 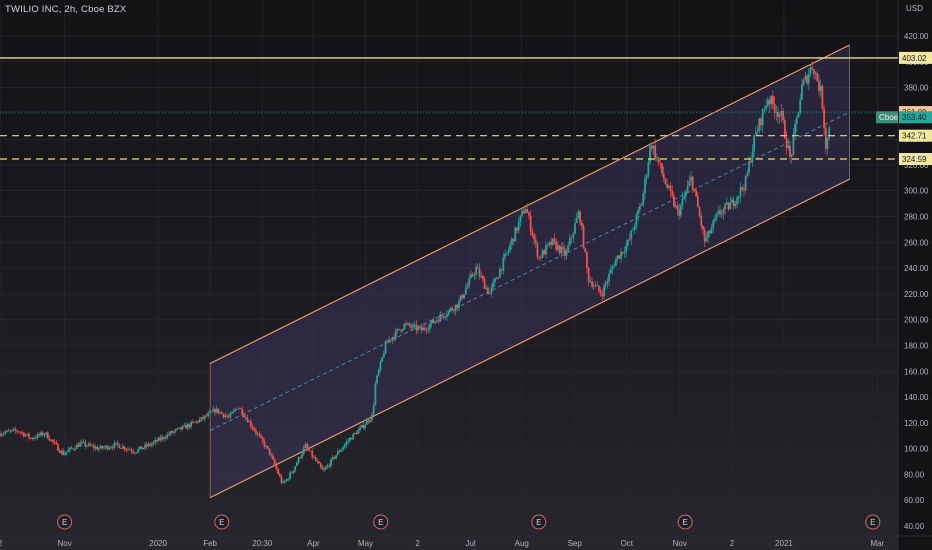 What do you see at coordinates (914, 58) in the screenshot?
I see `price-tag-label: 403.02` at bounding box center [914, 58].